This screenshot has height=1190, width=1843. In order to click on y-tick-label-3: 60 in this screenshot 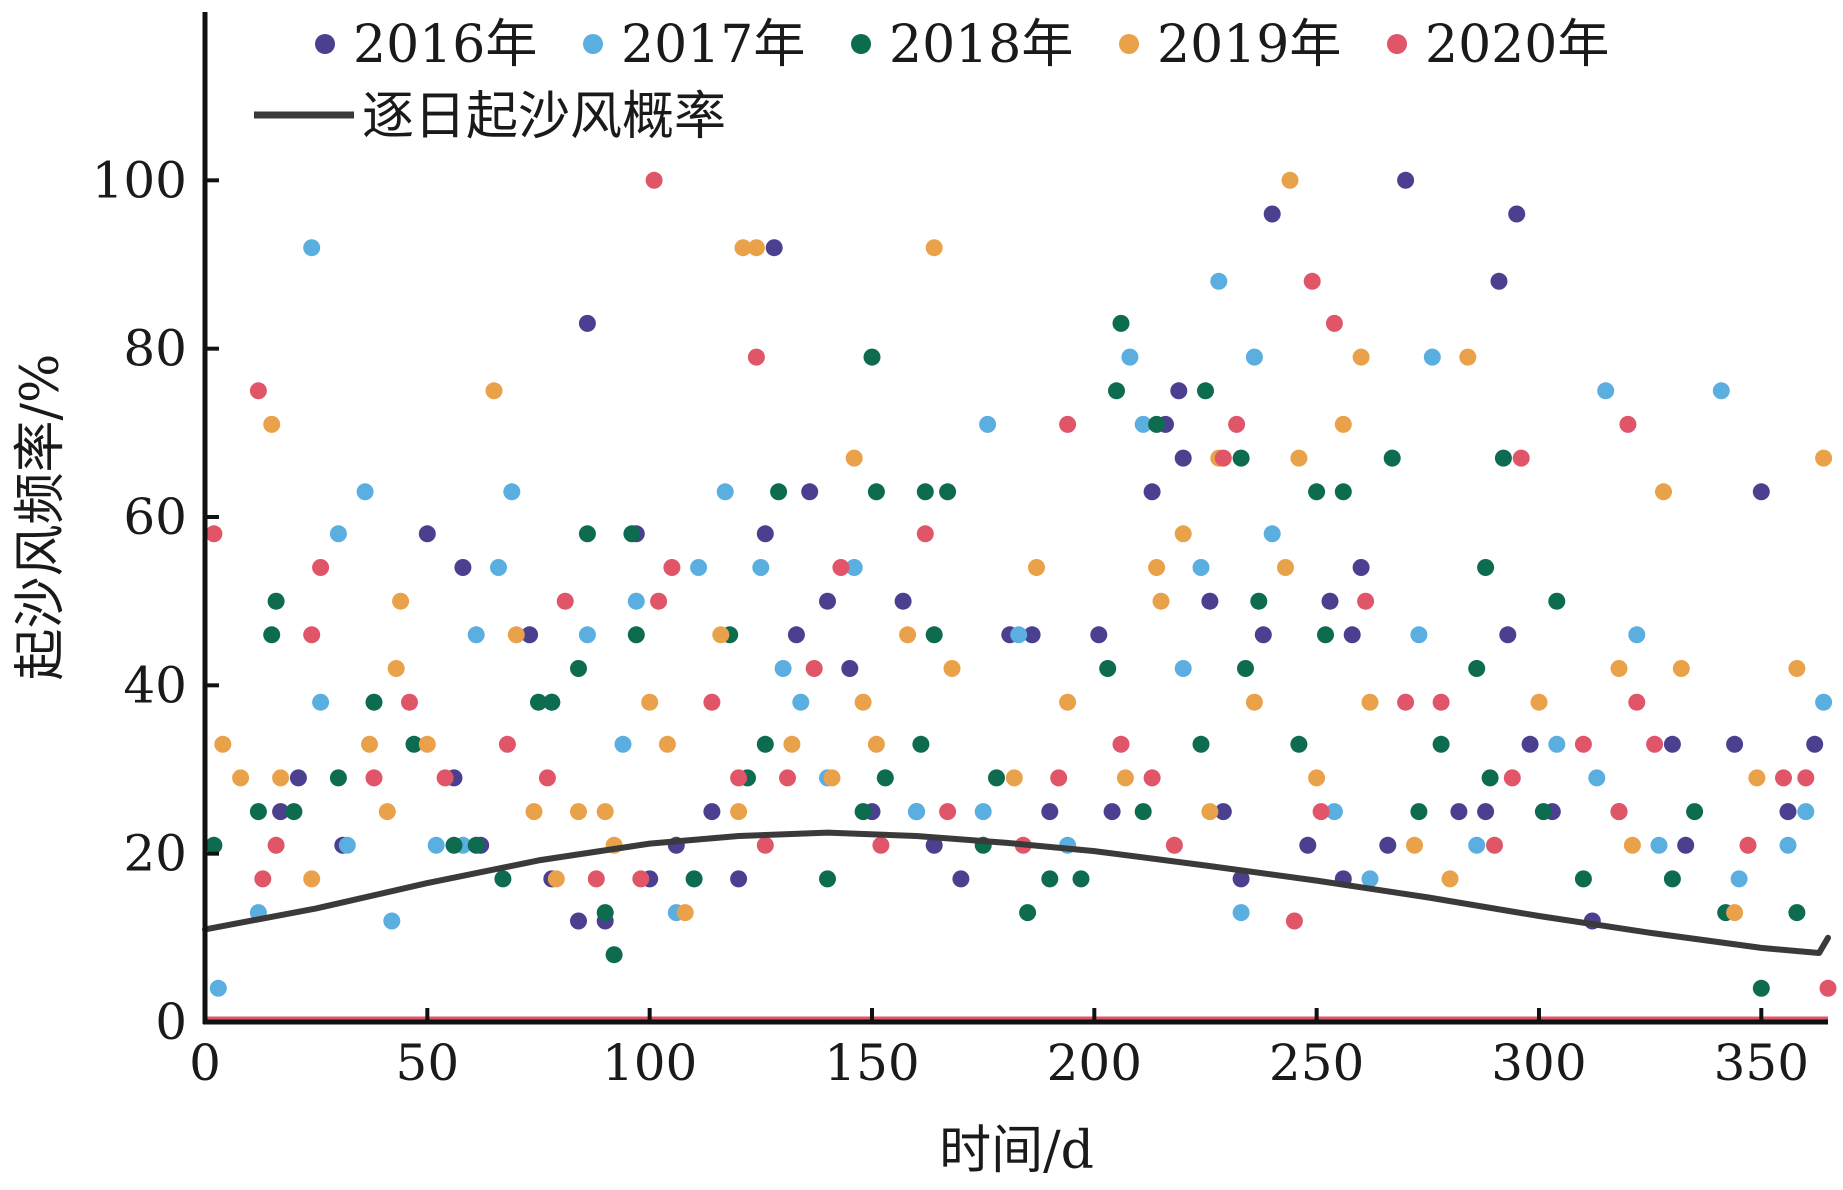, I will do `click(155, 517)`.